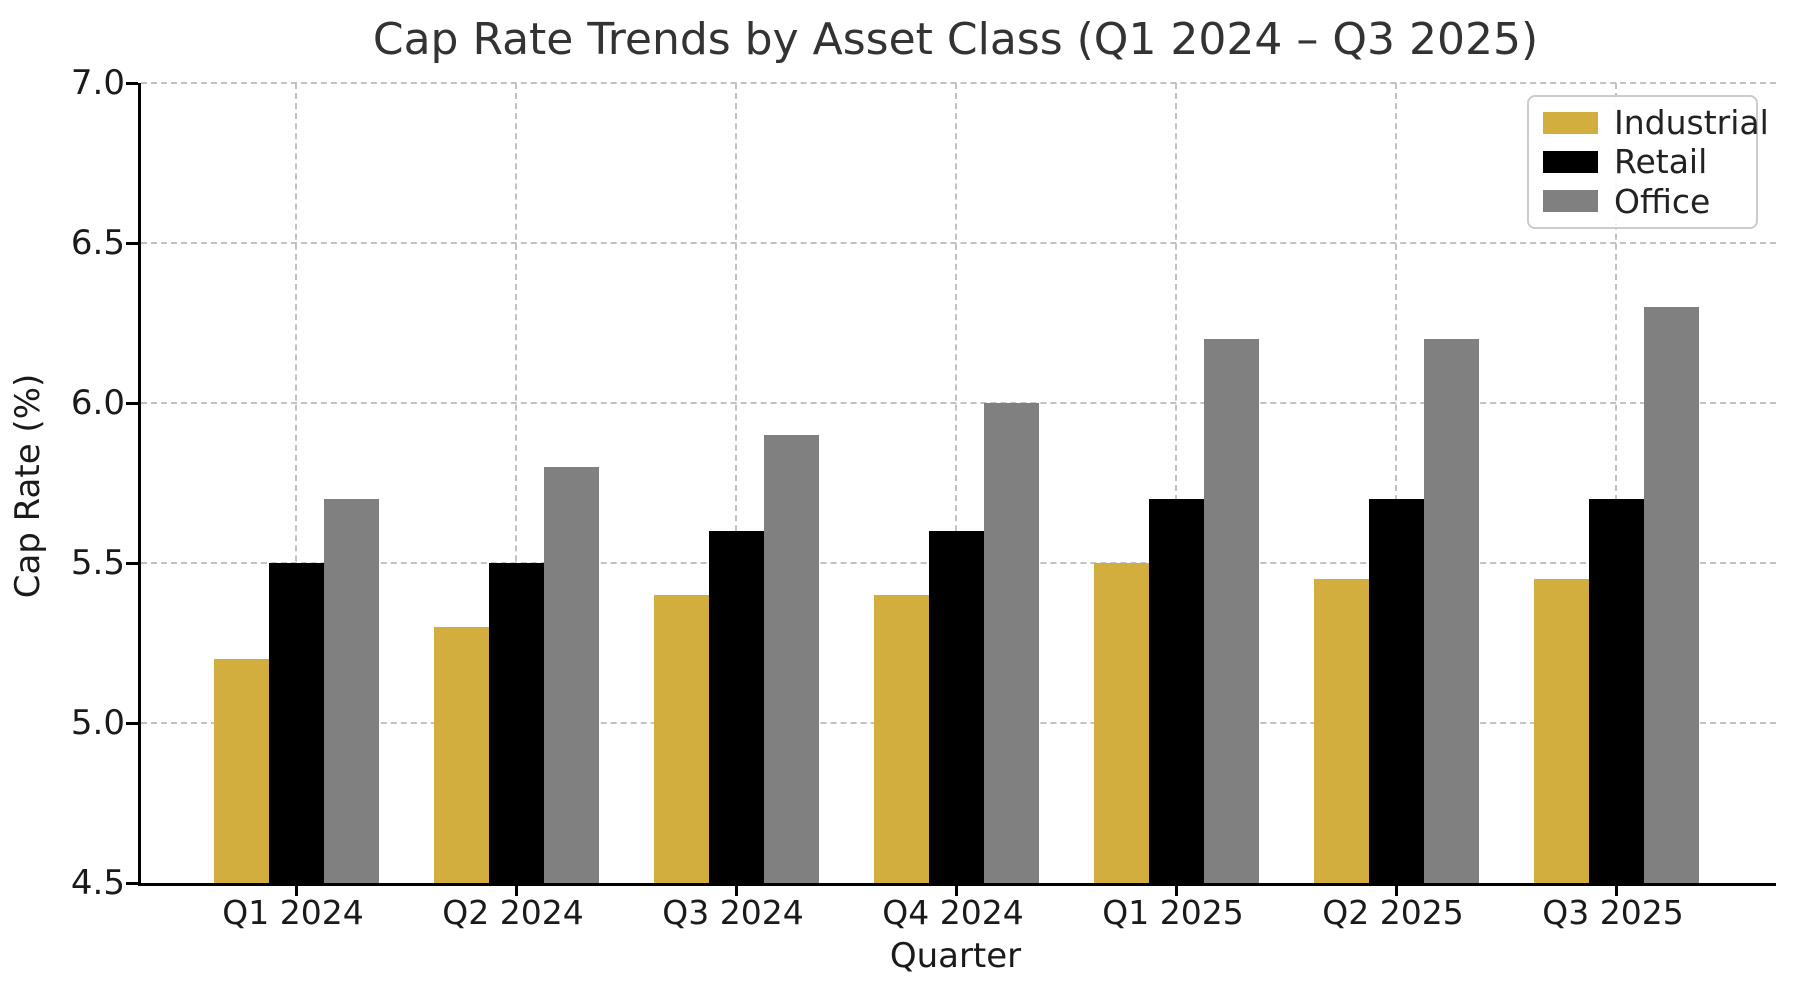  What do you see at coordinates (97, 883) in the screenshot?
I see `y-tick-label: 4.5` at bounding box center [97, 883].